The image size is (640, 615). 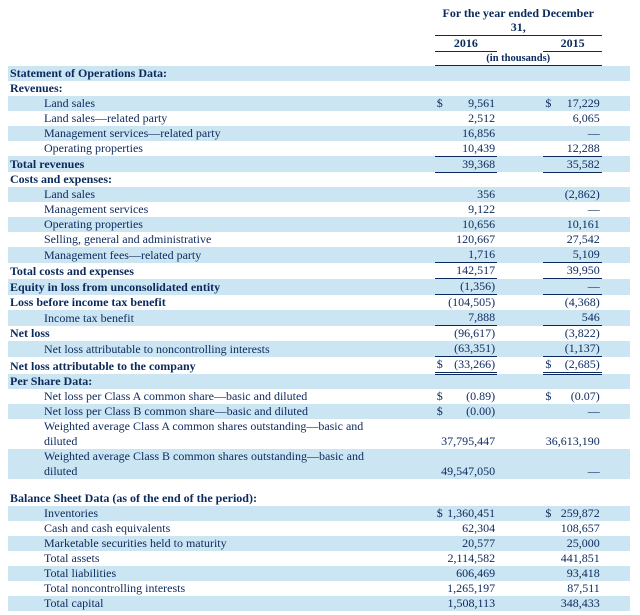 I want to click on value-2016: 1,508,113, so click(x=466, y=603).